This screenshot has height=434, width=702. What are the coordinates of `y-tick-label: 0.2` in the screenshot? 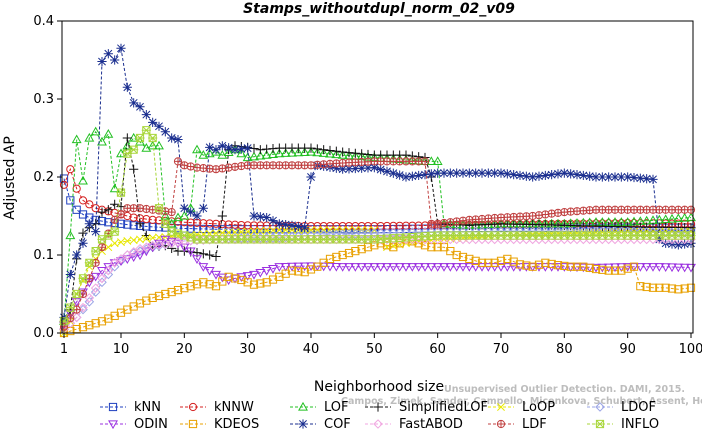 It's located at (43, 177).